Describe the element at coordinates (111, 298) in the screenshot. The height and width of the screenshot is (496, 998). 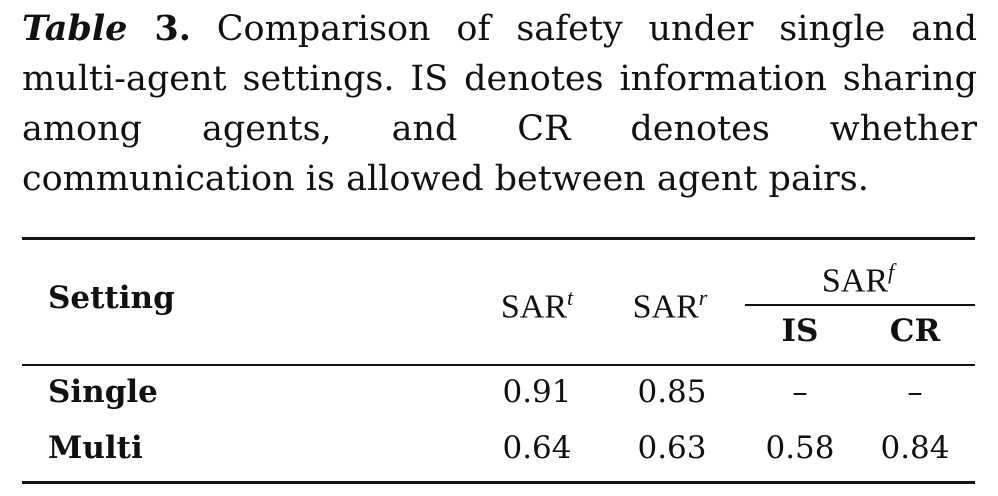
I see `header-setting: Setting` at that location.